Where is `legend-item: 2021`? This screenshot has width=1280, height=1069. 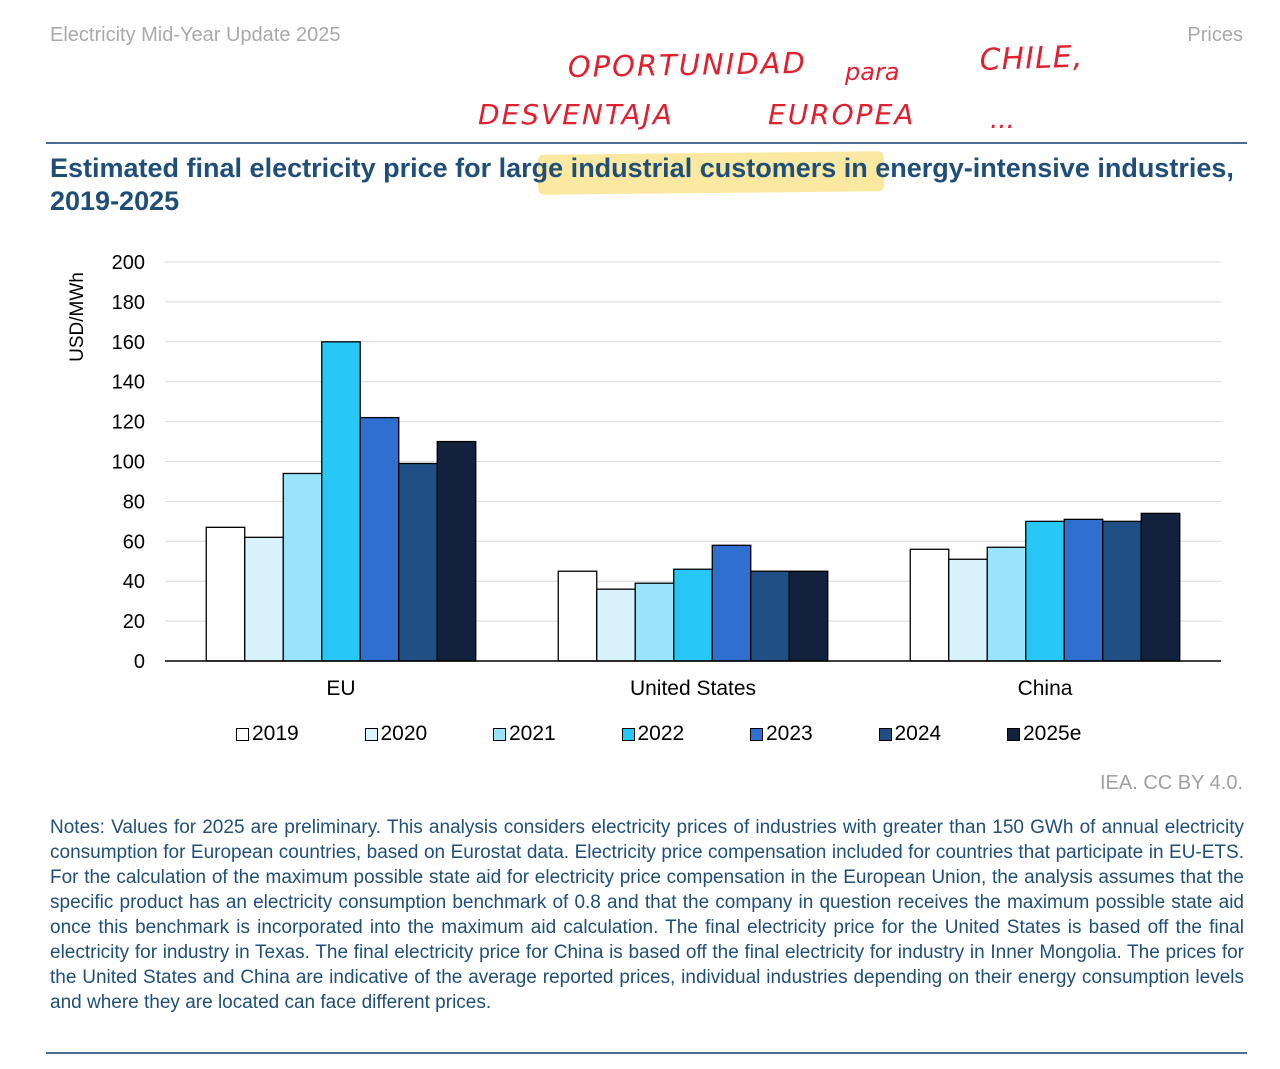 legend-item: 2021 is located at coordinates (524, 734).